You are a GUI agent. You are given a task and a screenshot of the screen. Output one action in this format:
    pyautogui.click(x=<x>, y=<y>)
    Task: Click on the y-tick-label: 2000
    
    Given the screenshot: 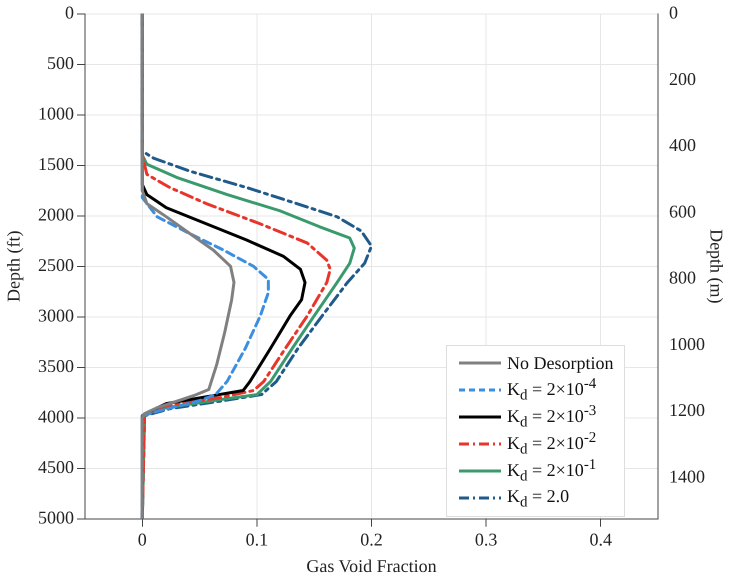 What is the action you would take?
    pyautogui.click(x=56, y=214)
    